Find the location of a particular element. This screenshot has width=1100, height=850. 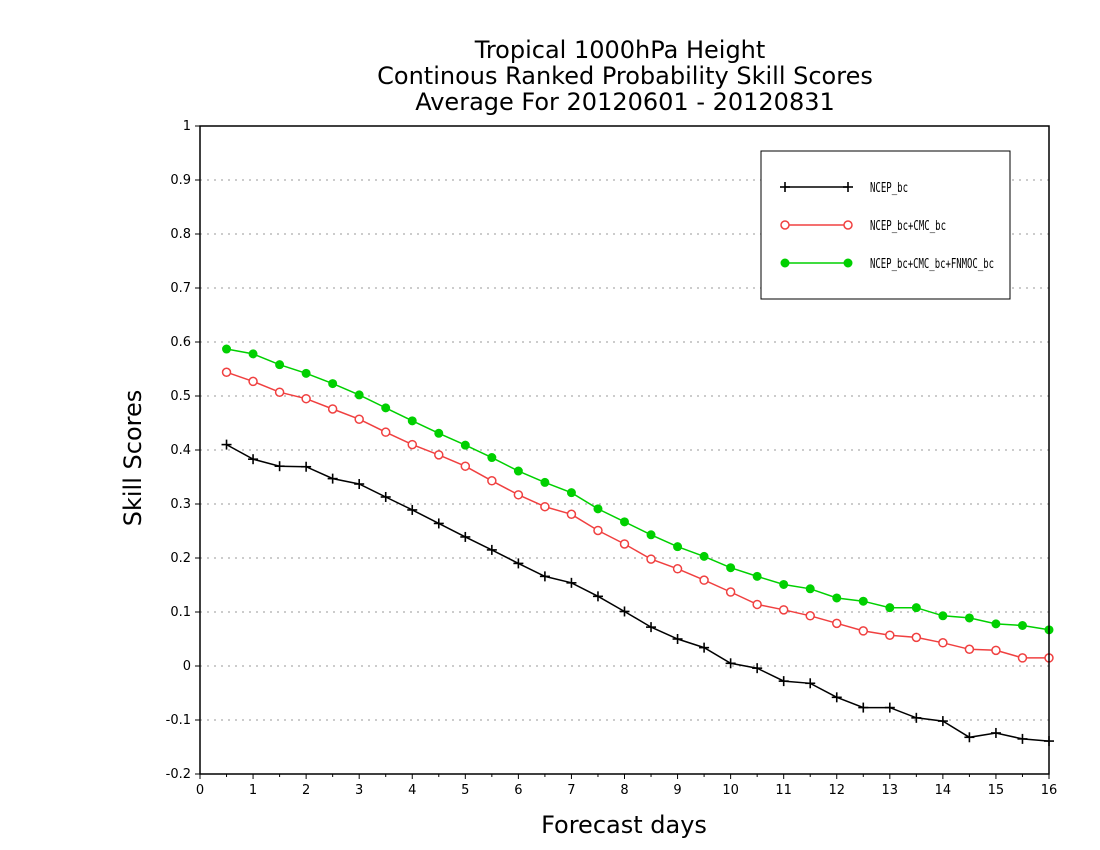

x-tick-label: 16 is located at coordinates (1049, 790).